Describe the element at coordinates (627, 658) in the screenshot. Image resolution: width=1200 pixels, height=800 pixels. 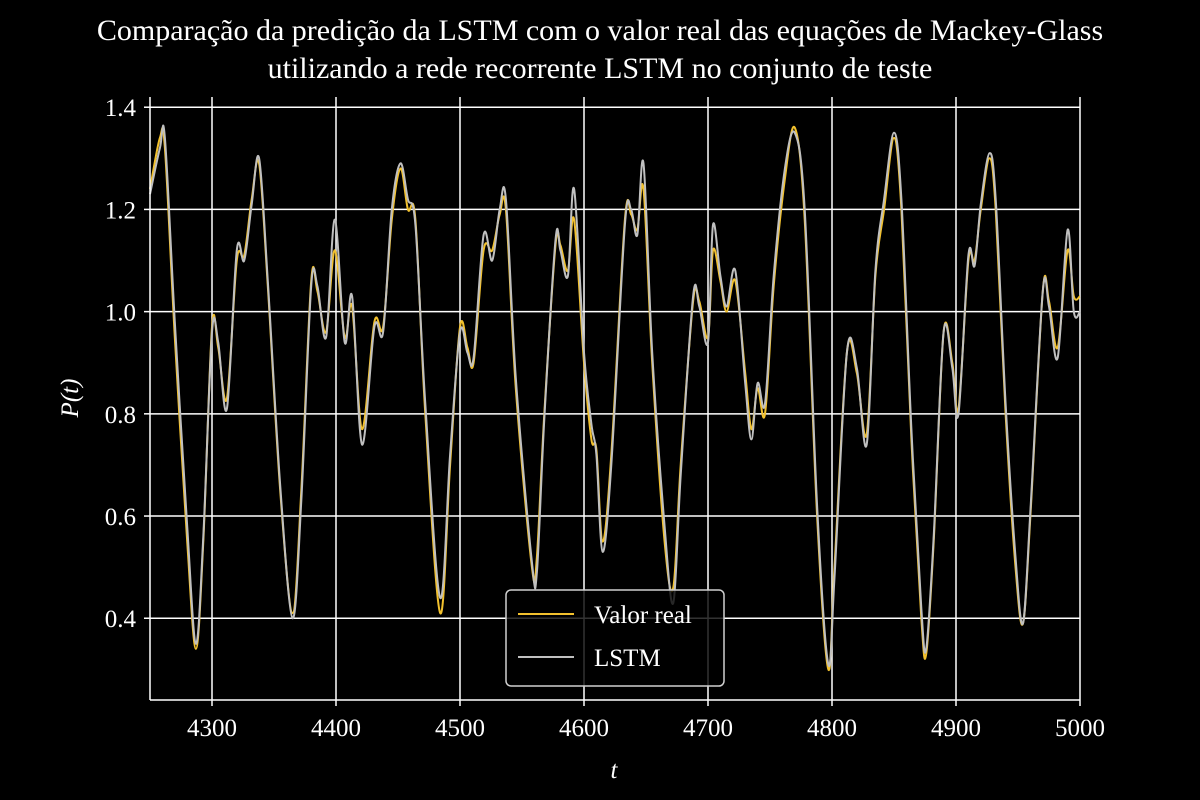
I see `legend-label-lstm: LSTM` at that location.